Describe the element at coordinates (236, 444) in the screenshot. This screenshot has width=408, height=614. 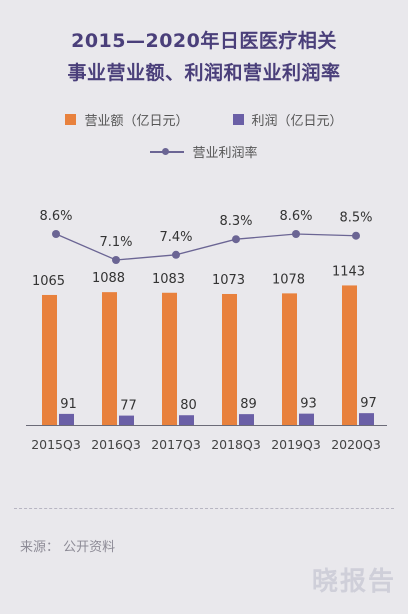
I see `x-tick-label: 2018Q3` at that location.